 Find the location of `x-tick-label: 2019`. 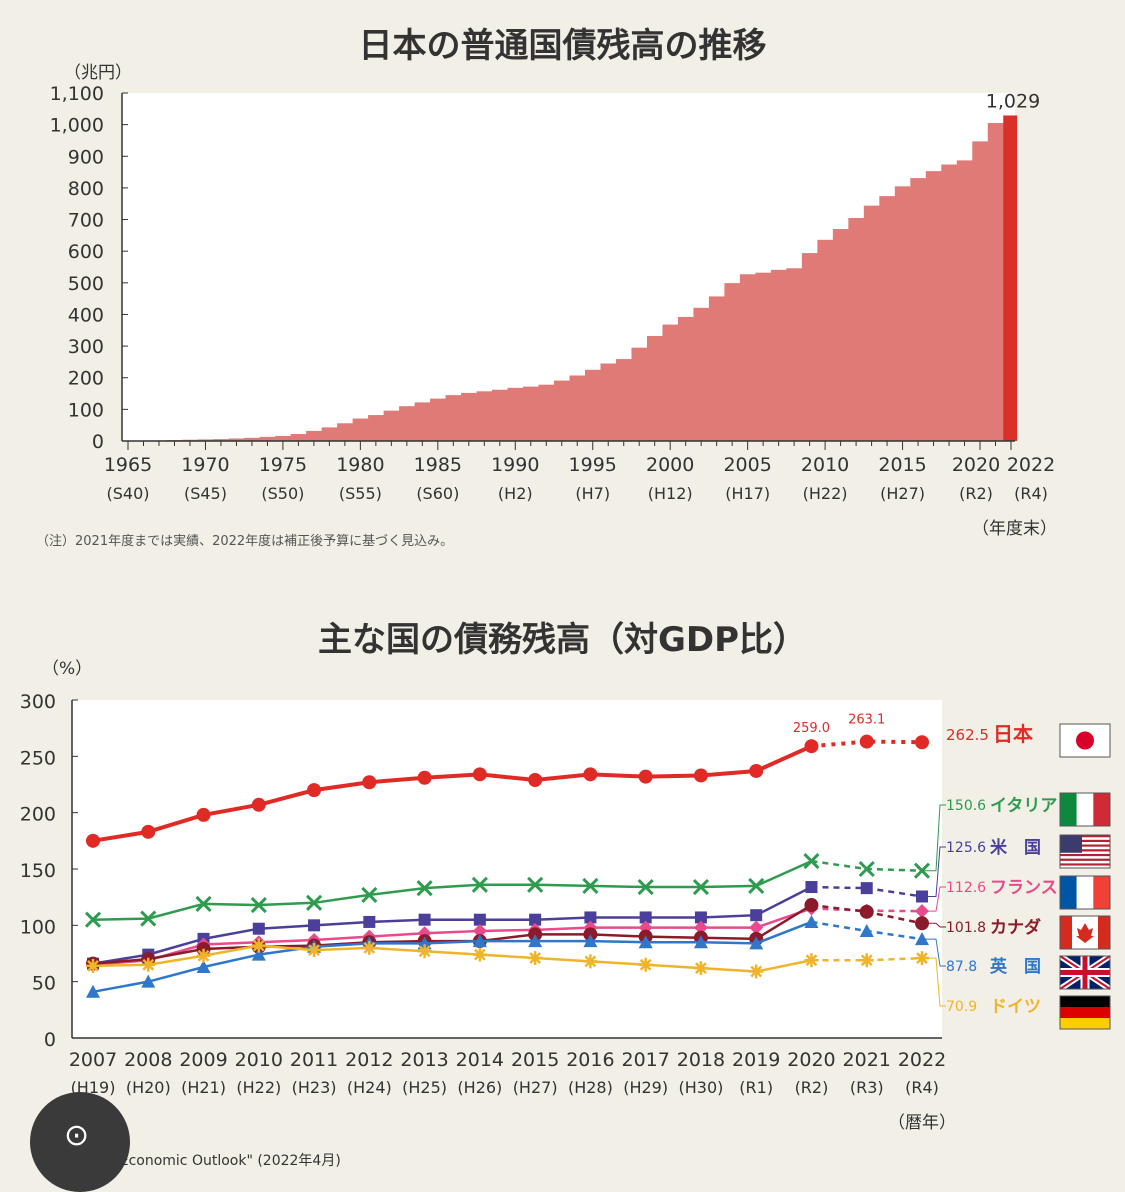

x-tick-label: 2019 is located at coordinates (756, 1060).